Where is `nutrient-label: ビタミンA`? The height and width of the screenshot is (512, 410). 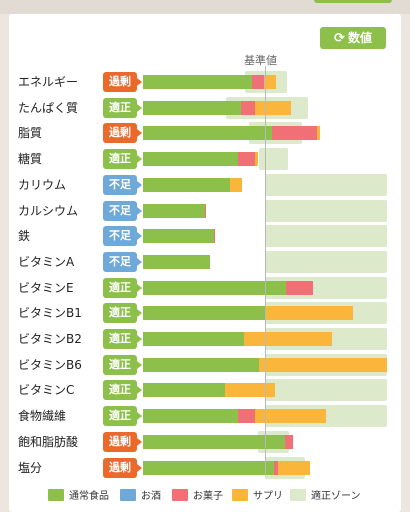
nutrient-label: ビタミンA is located at coordinates (46, 261).